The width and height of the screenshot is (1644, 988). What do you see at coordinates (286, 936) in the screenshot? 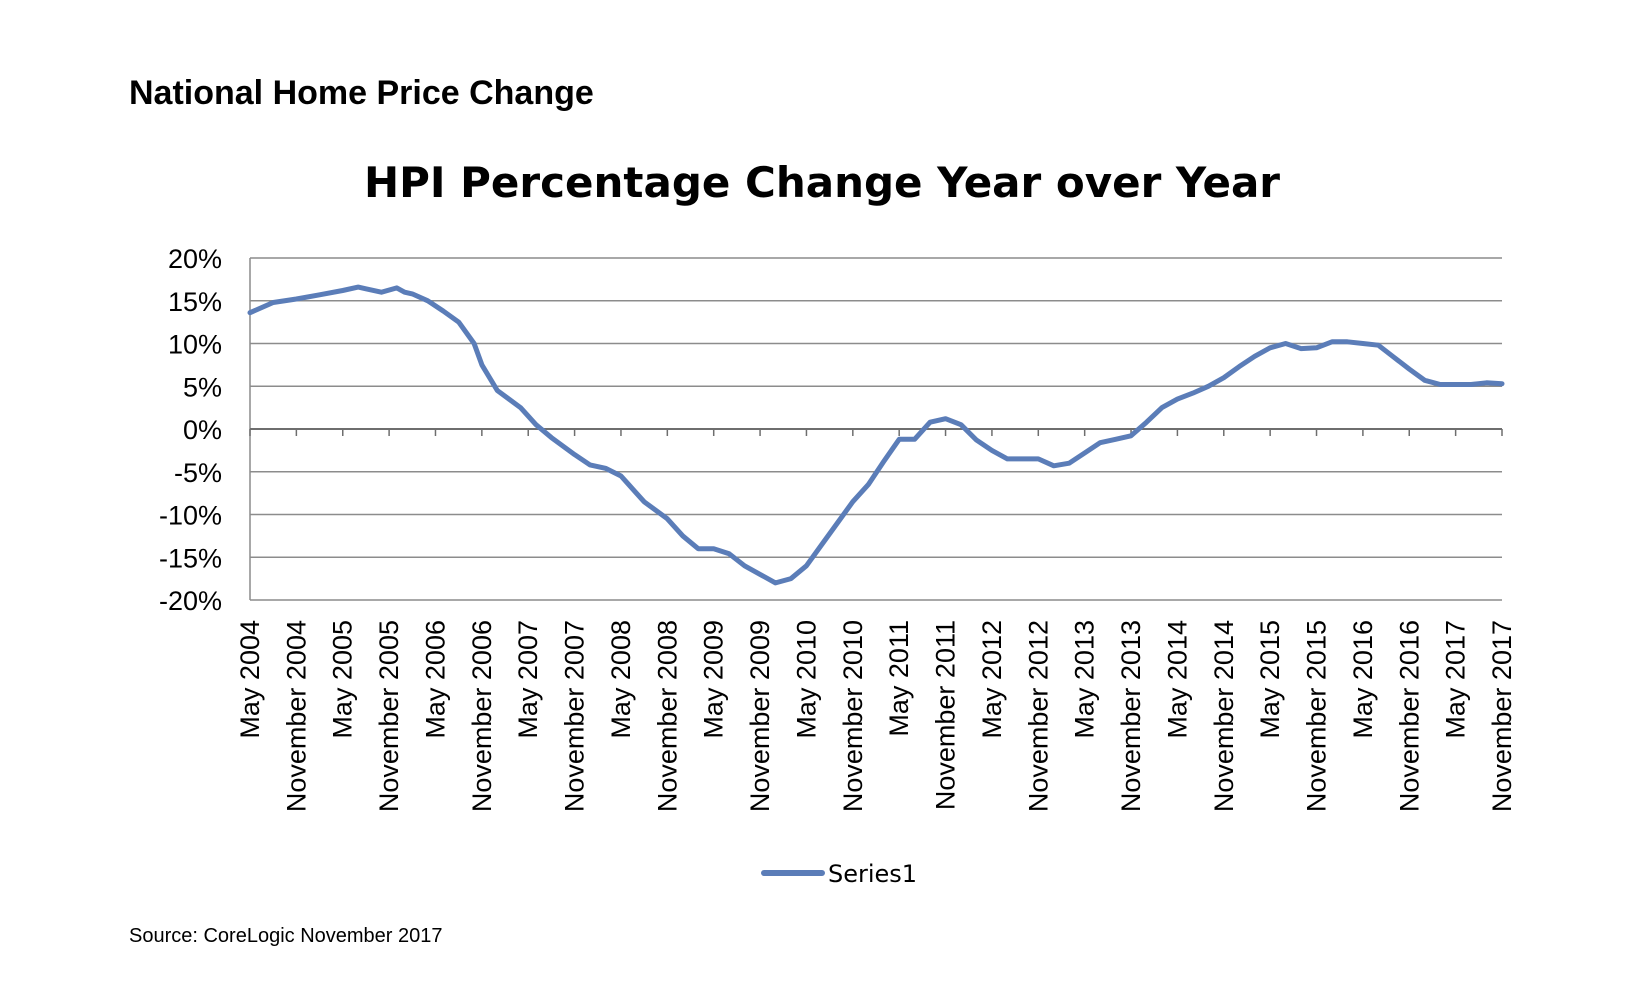
I see `source-note: Source: CoreLogic November 2017` at bounding box center [286, 936].